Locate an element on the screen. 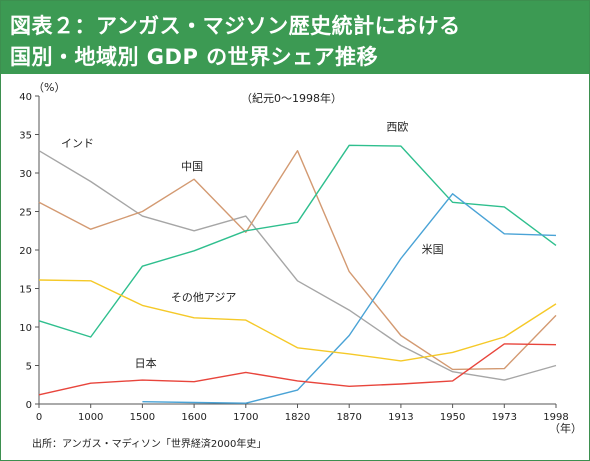 Image resolution: width=590 pixels, height=461 pixels. series-label-usa: 米国 is located at coordinates (433, 249).